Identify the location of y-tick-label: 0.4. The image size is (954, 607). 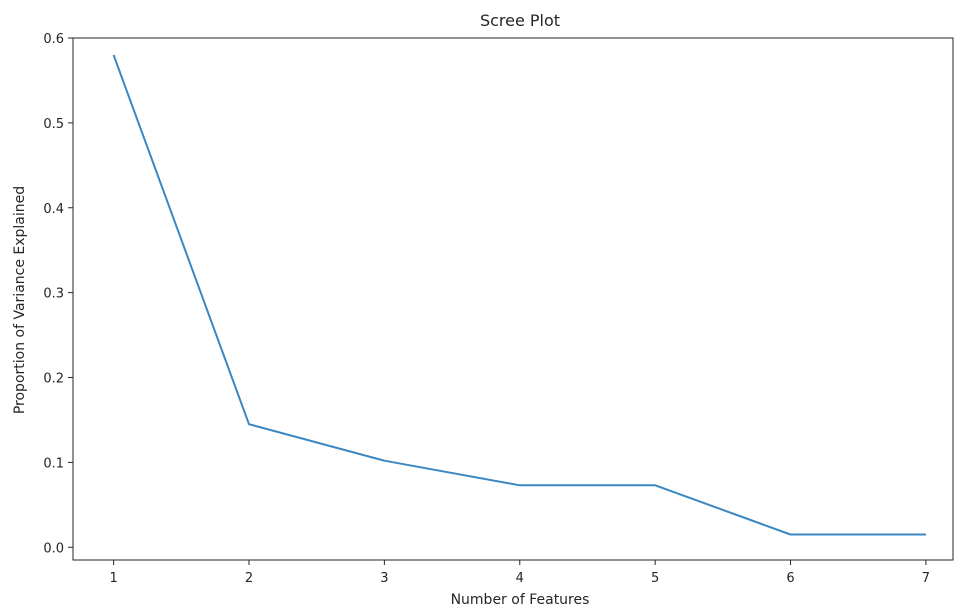
(53, 209).